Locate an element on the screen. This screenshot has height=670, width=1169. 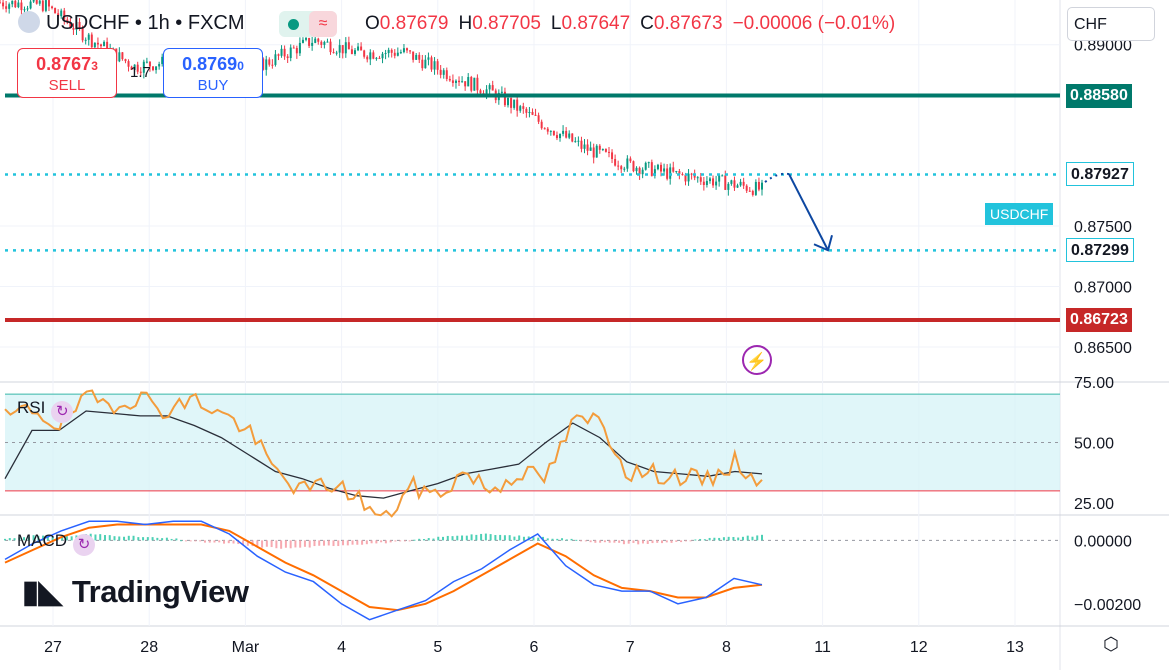
buy-button: 0.87690 BUY is located at coordinates (213, 73).